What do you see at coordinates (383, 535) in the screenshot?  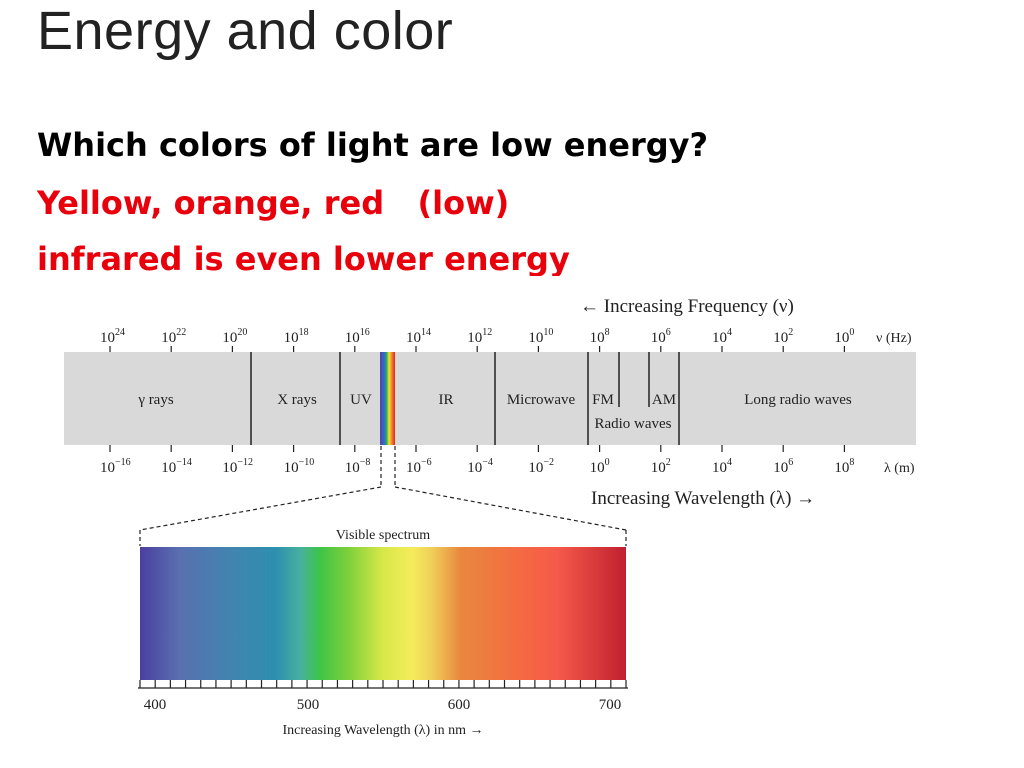 I see `visible-spectrum-title: Visible spectrum` at bounding box center [383, 535].